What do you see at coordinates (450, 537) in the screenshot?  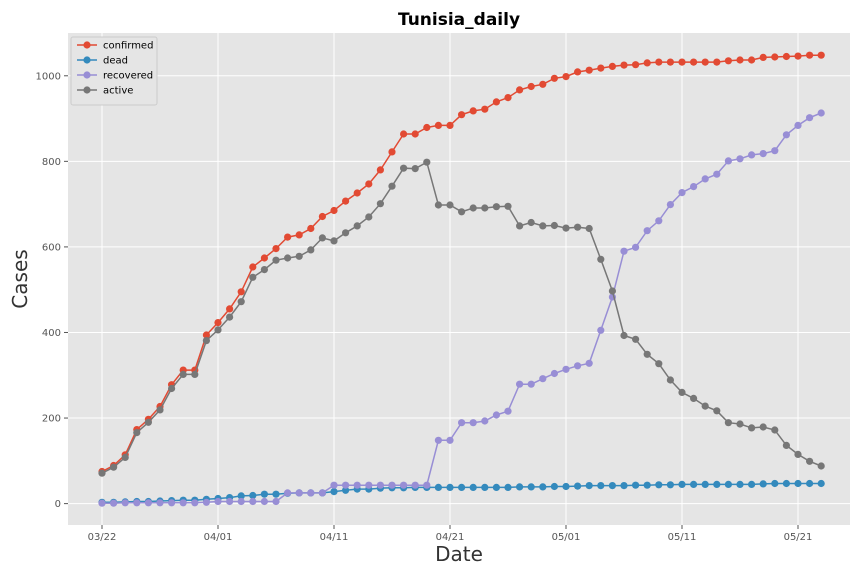 I see `x-tick-label: 04/21` at bounding box center [450, 537].